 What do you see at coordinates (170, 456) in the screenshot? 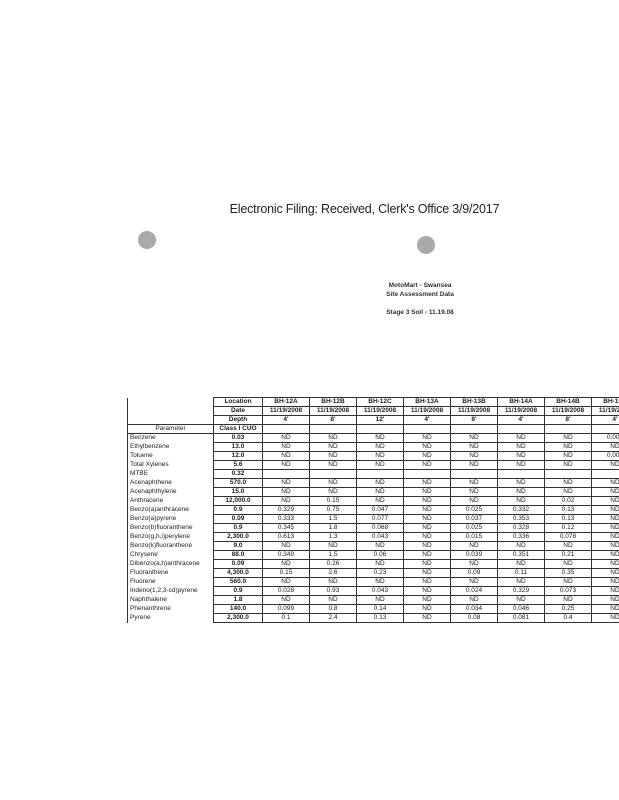
I see `parameter: Toluene` at bounding box center [170, 456].